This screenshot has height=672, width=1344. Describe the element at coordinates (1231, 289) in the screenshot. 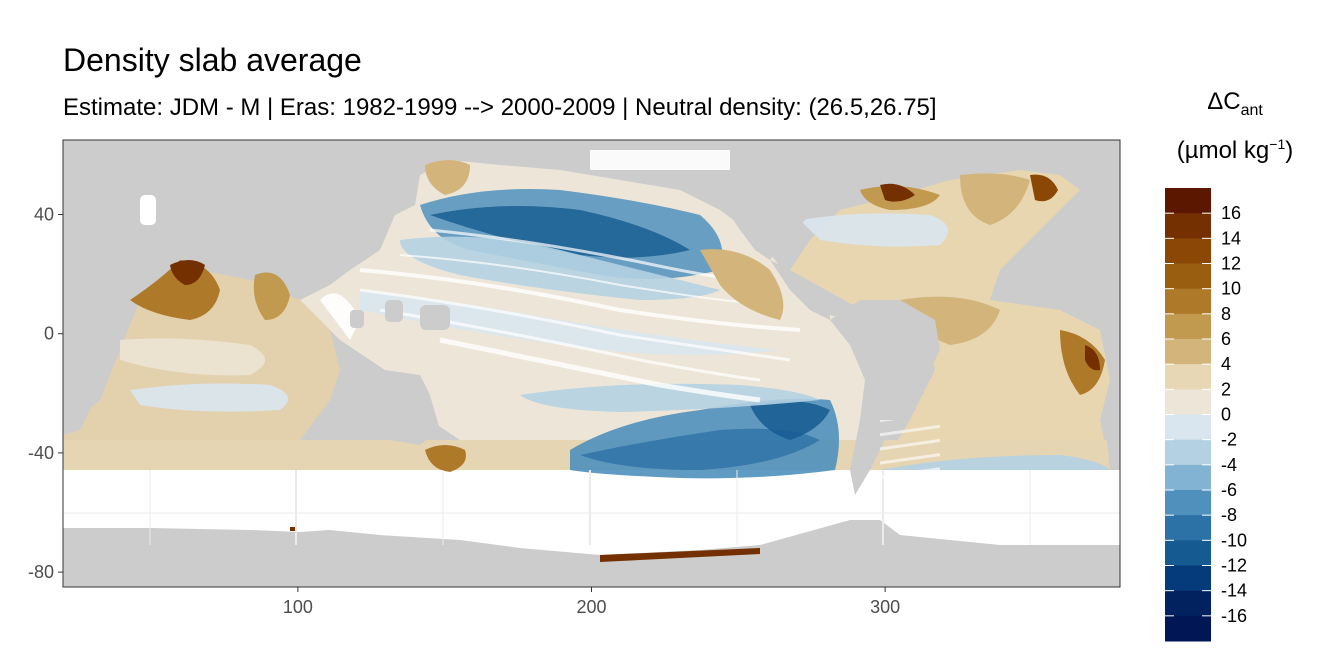

I see `colorbar-label: 10` at that location.